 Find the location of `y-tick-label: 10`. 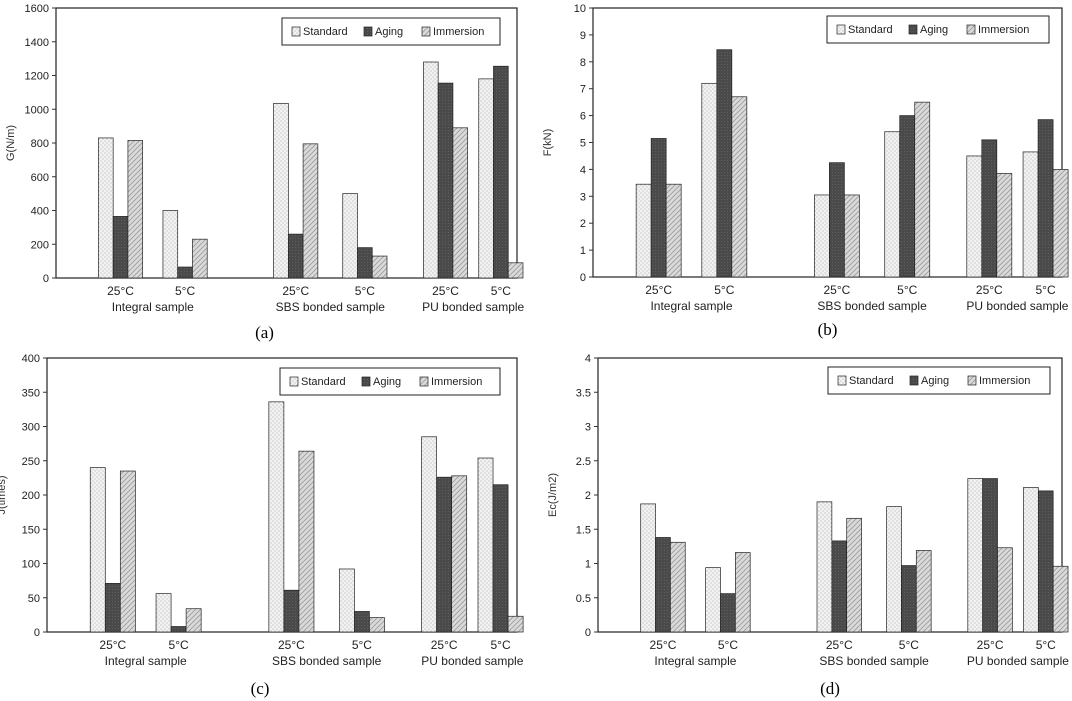

y-tick-label: 10 is located at coordinates (580, 9).